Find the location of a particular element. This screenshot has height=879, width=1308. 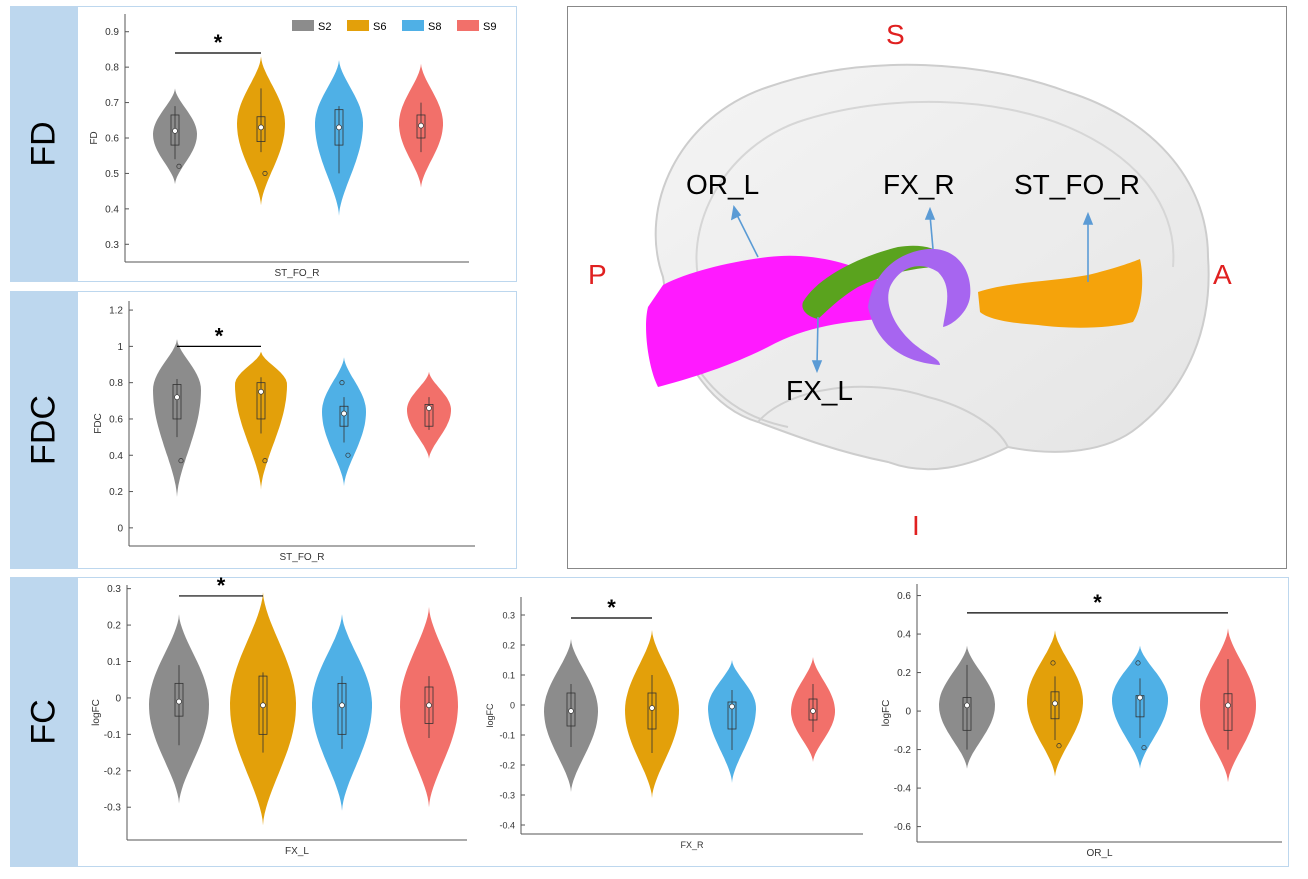

y-tick-label: -0.3 is located at coordinates (113, 808).